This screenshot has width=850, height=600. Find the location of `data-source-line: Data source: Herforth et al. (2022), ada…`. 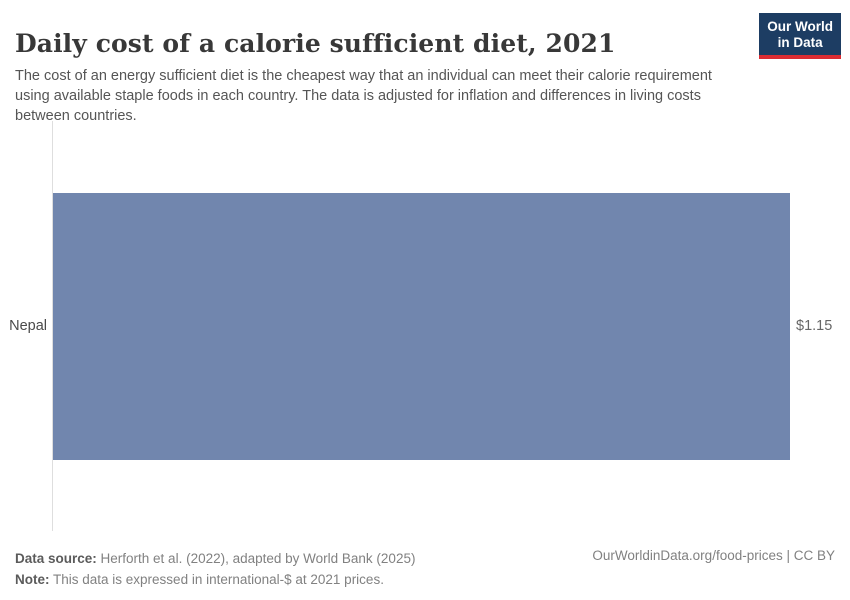

data-source-line: Data source: Herforth et al. (2022), ada… is located at coordinates (215, 558).